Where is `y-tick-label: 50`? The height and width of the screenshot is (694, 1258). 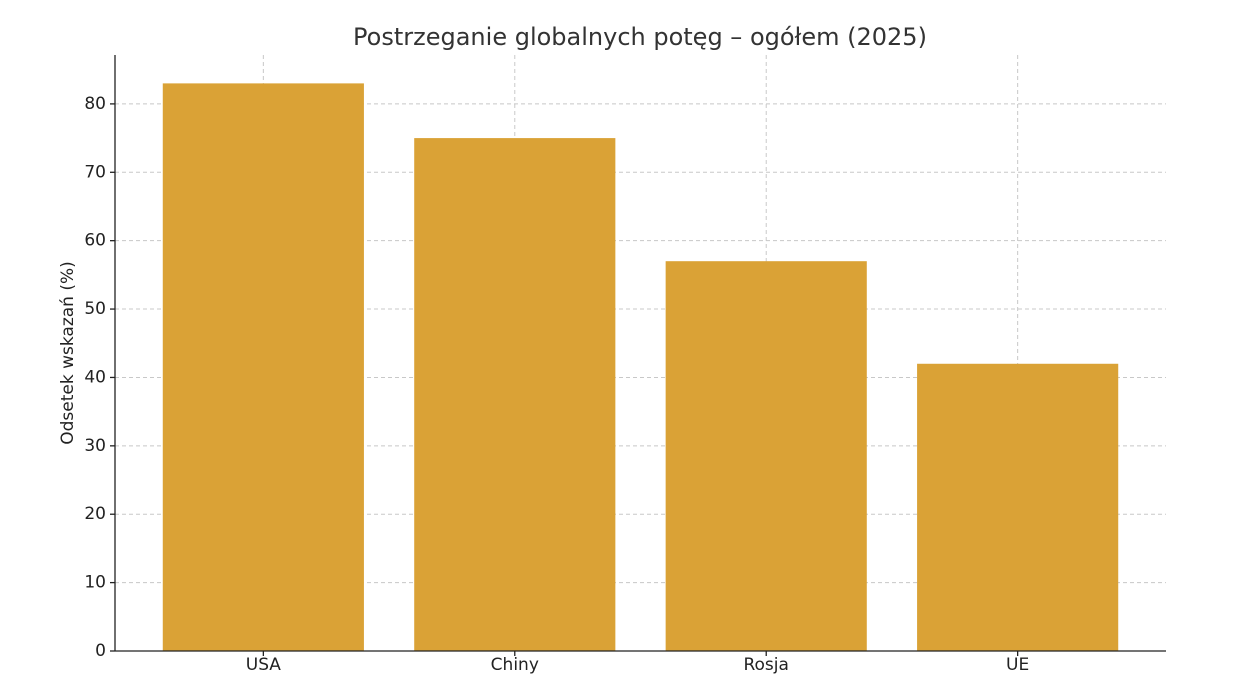
y-tick-label: 50 is located at coordinates (95, 309).